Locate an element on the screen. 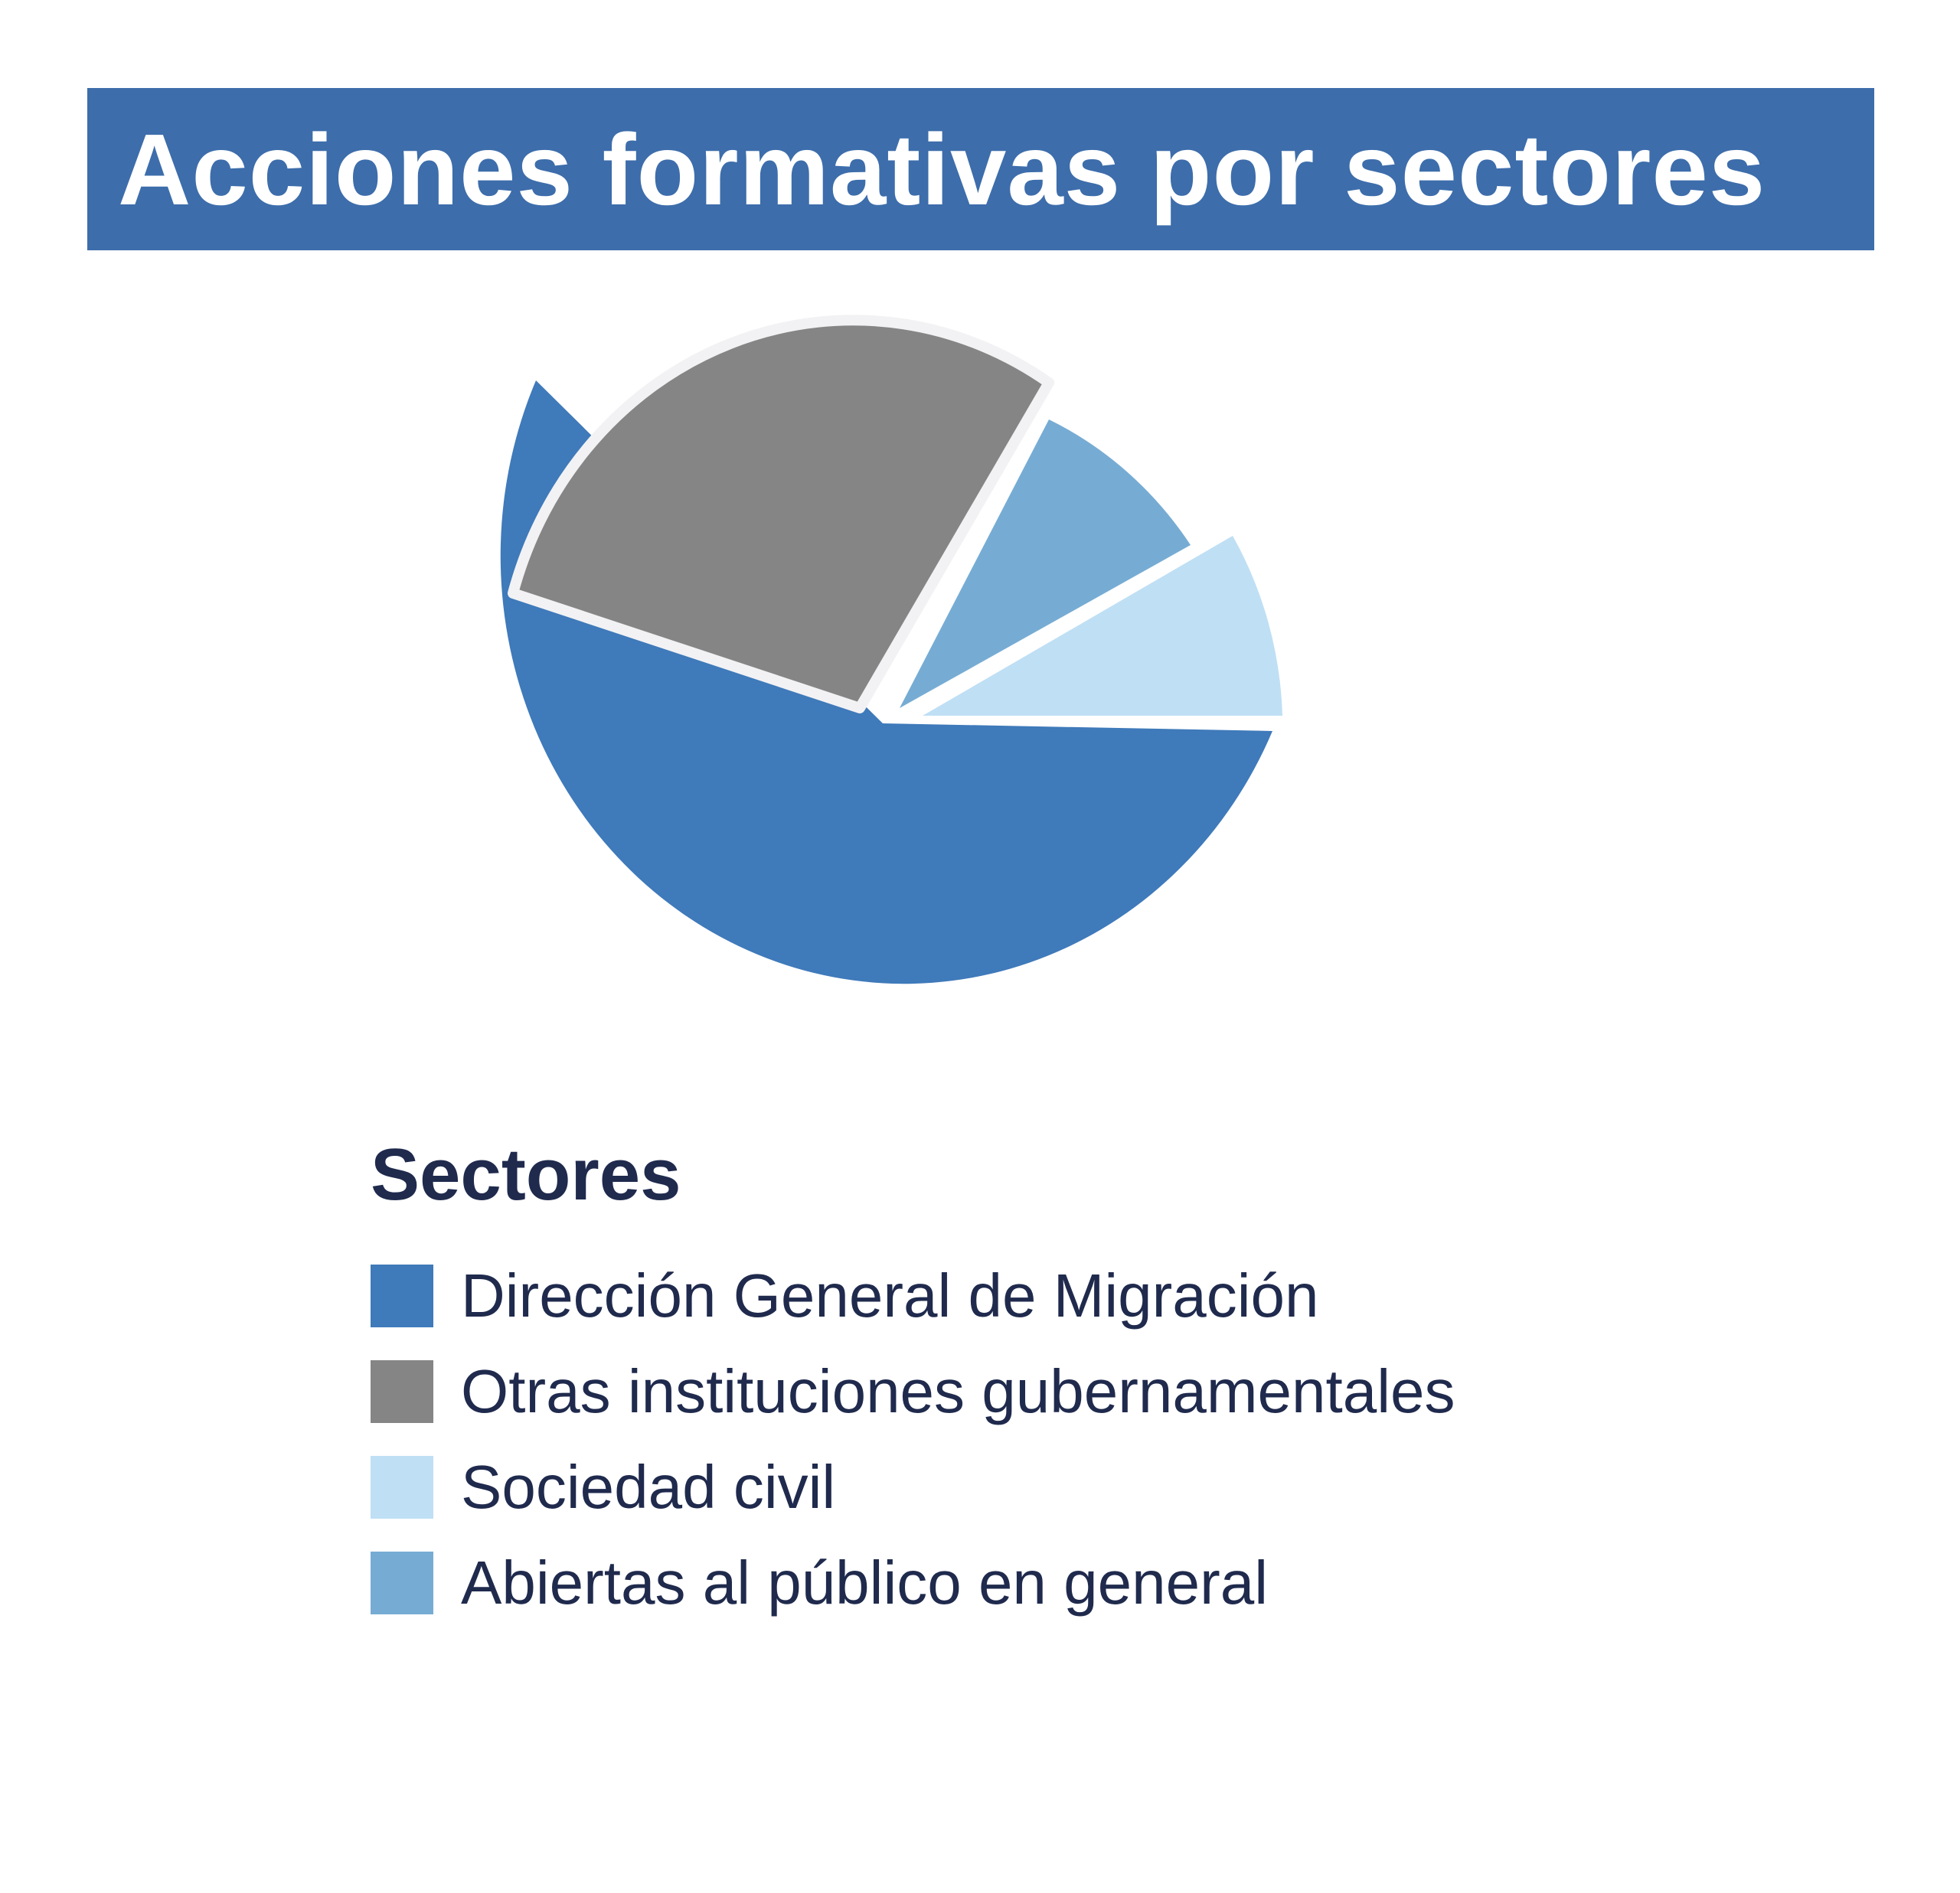 The height and width of the screenshot is (1893, 1960). legend-label: Sociedad civil is located at coordinates (648, 1487).